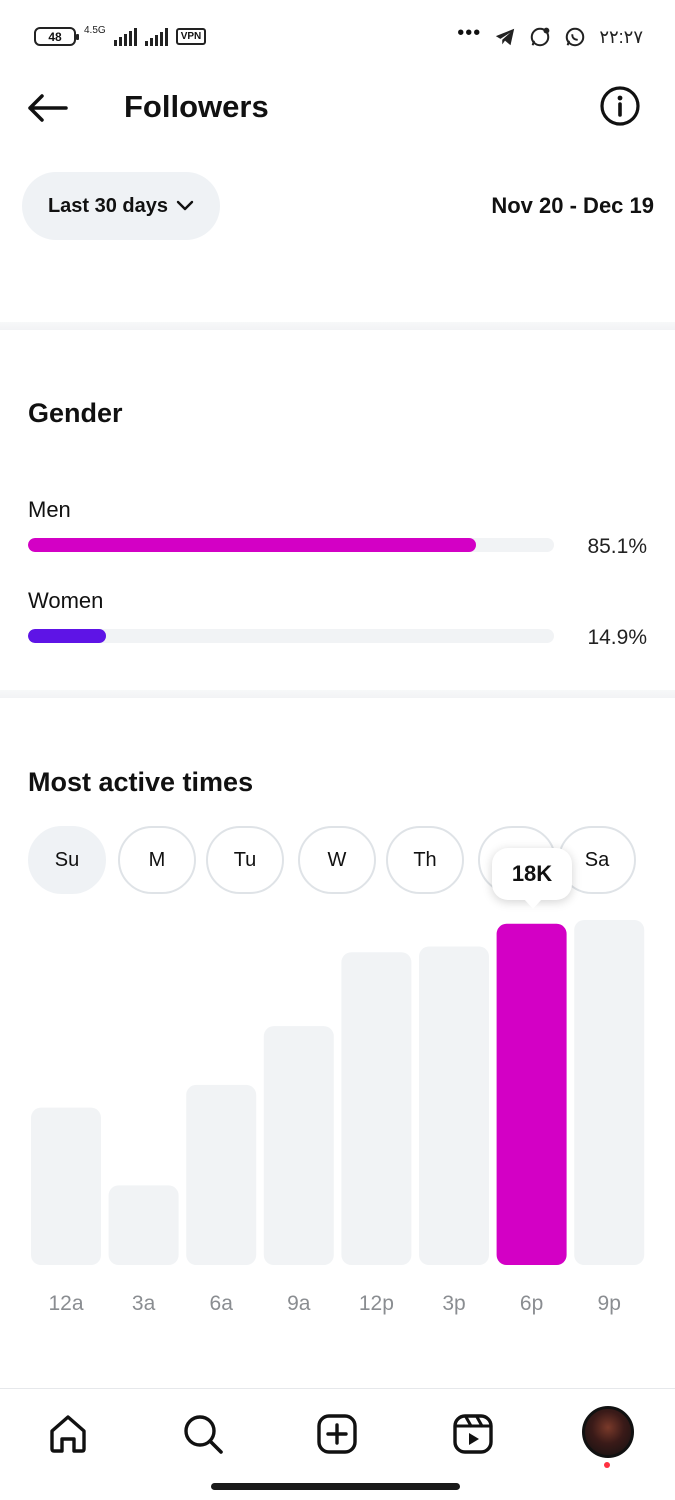 The width and height of the screenshot is (675, 1500). I want to click on search-icon, so click(203, 1434).